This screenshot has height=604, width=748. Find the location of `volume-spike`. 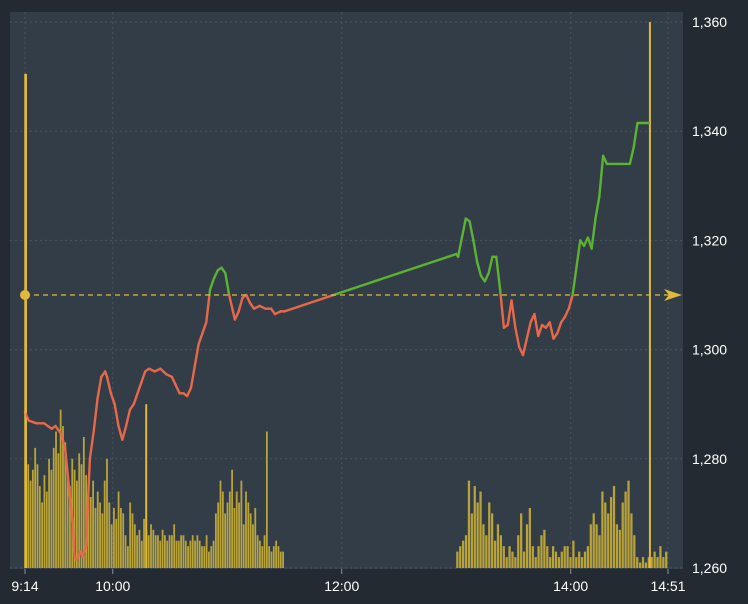

volume-spike is located at coordinates (146, 486).